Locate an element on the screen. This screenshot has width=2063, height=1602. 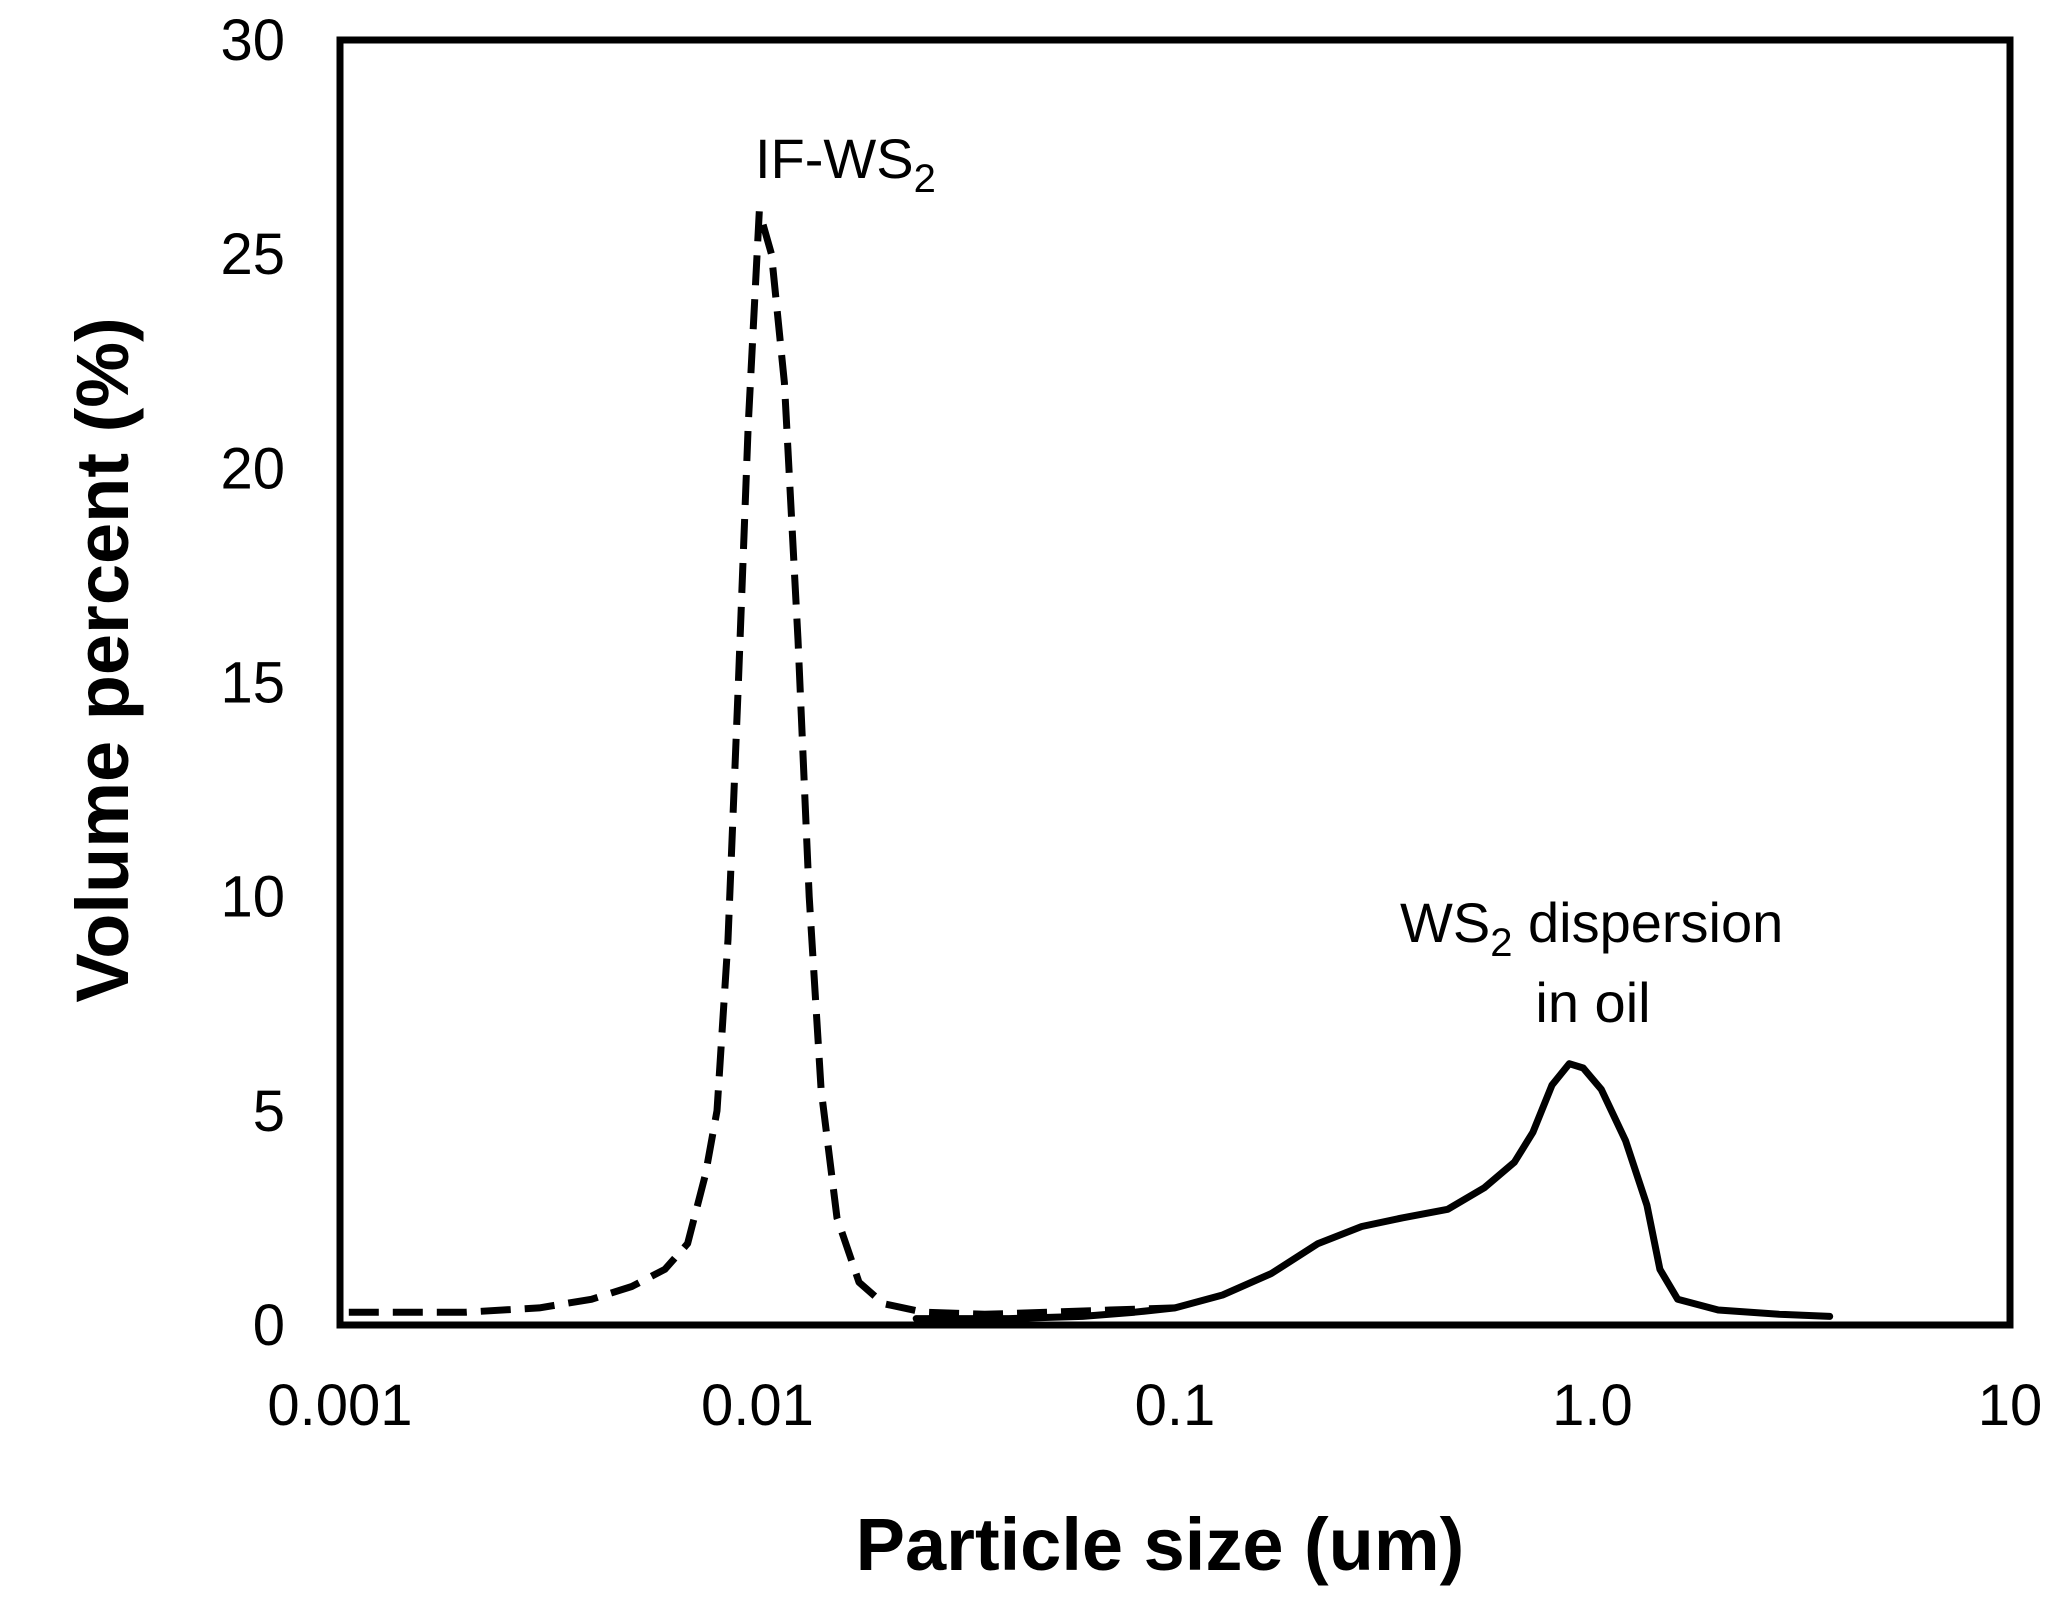
annotation-ws2-dispersion: WS2 dispersion is located at coordinates (1591, 928).